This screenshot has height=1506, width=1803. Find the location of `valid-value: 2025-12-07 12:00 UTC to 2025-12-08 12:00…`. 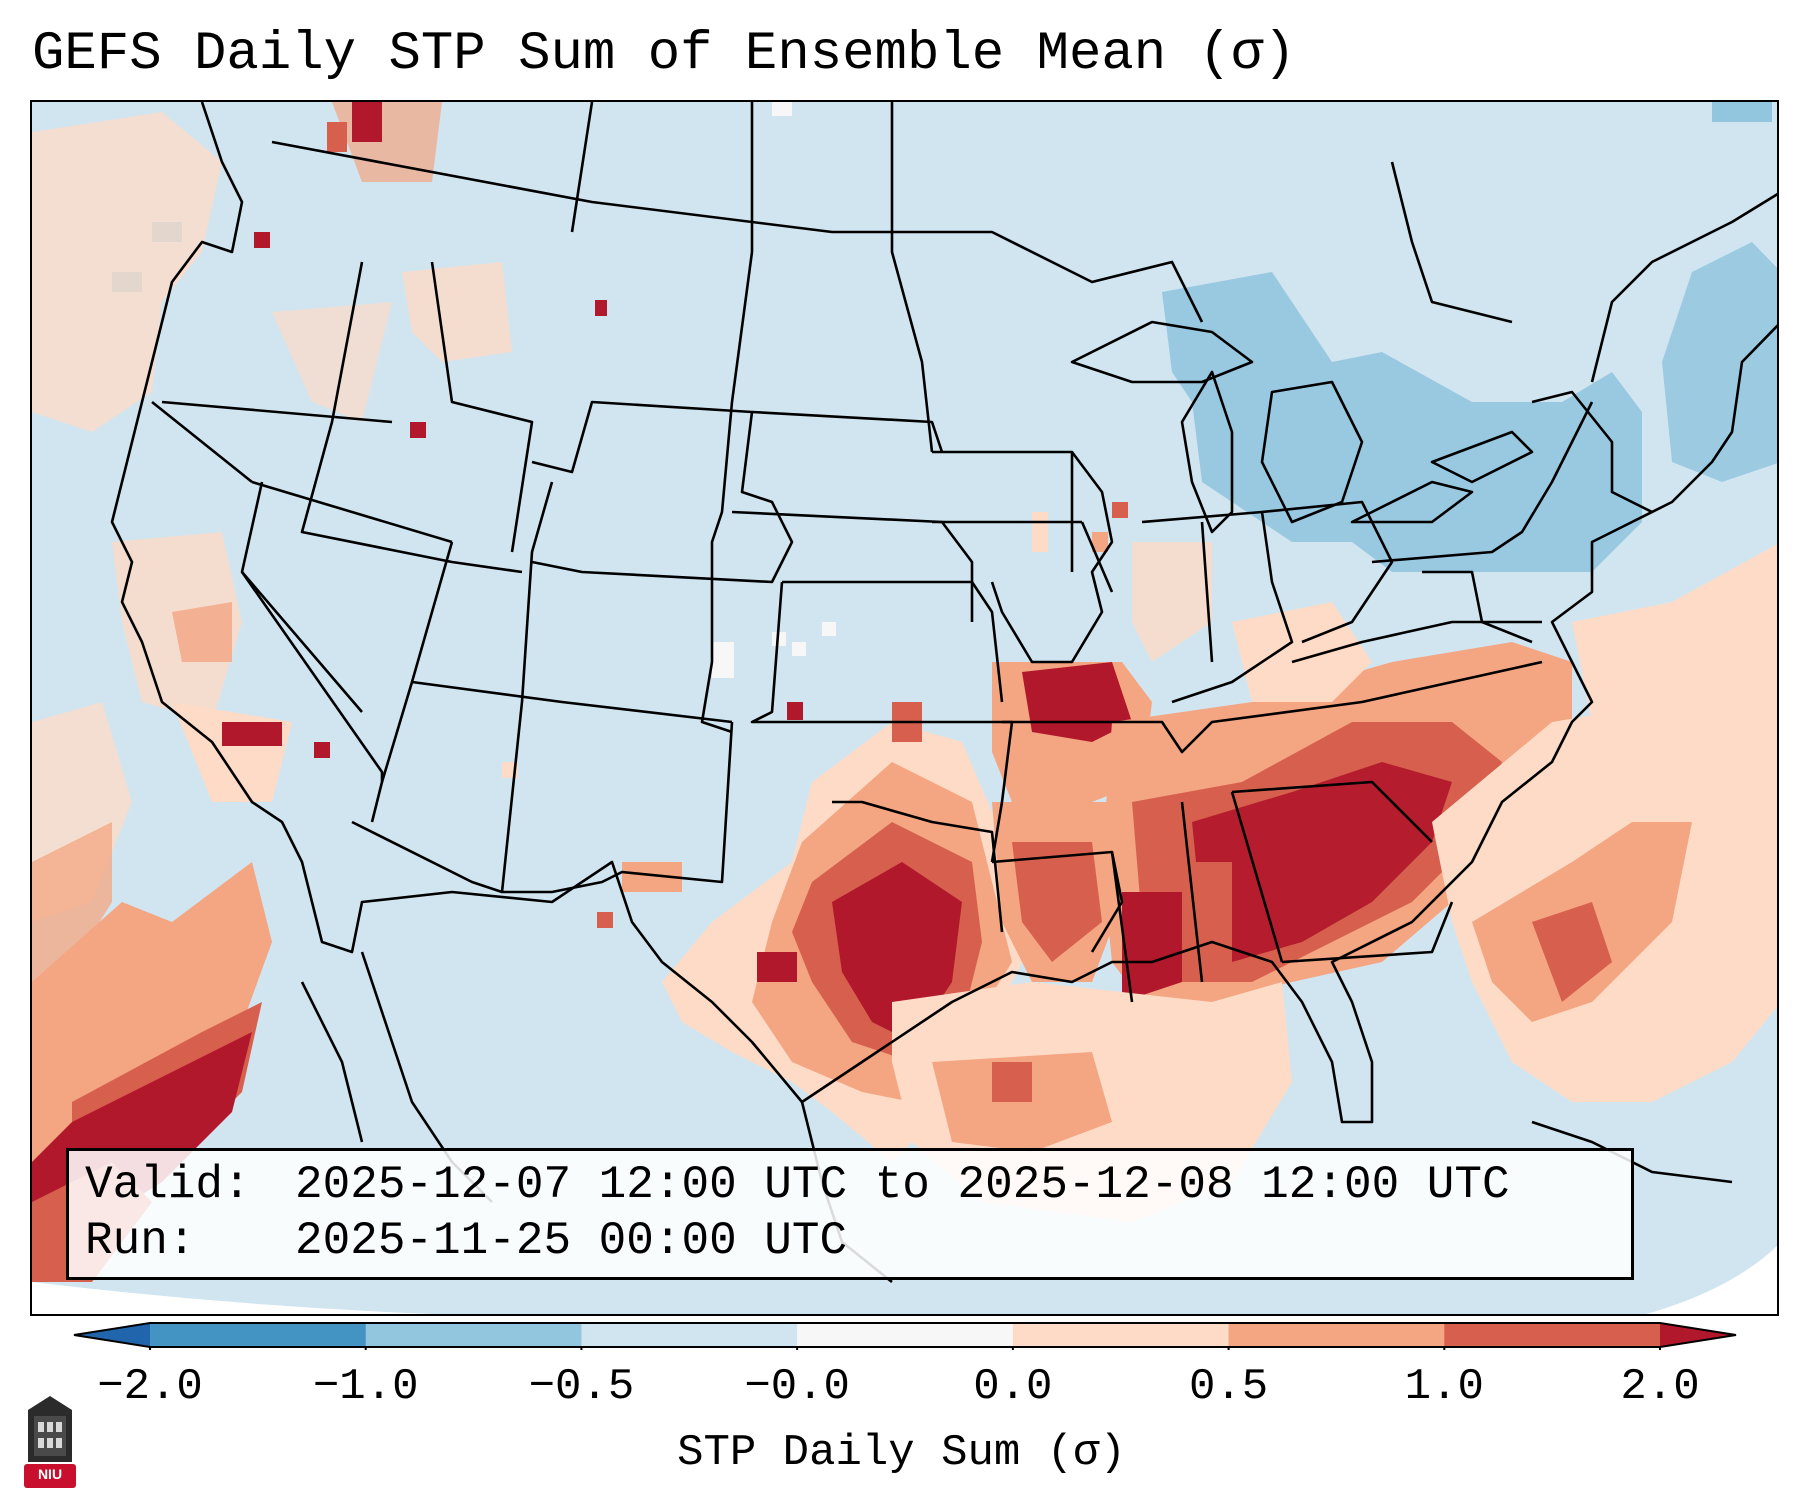

valid-value: 2025-12-07 12:00 UTC to 2025-12-08 12:00… is located at coordinates (902, 1185).